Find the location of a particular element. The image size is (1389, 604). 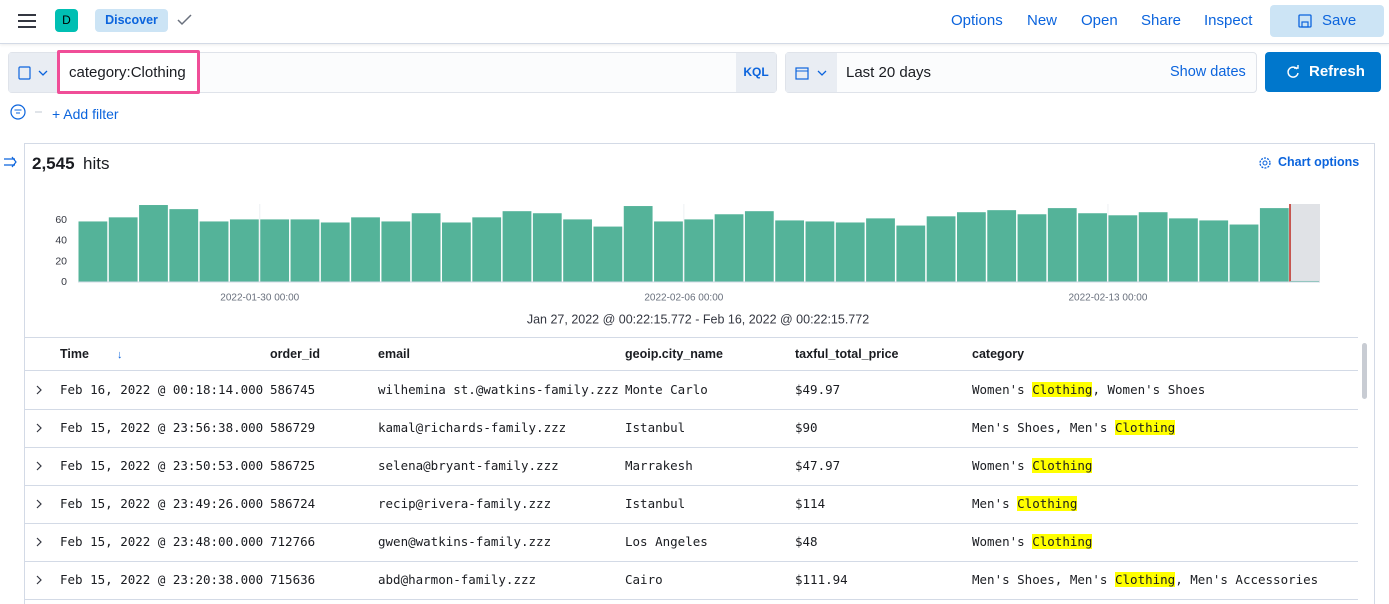

column-header: category is located at coordinates (998, 354).